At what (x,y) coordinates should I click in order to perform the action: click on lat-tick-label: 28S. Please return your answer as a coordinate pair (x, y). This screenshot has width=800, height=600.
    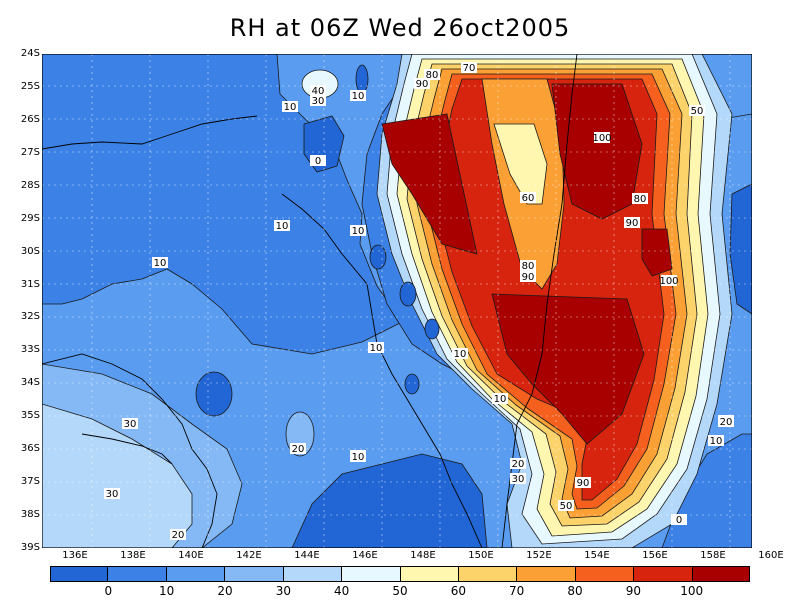
    Looking at the image, I should click on (30, 185).